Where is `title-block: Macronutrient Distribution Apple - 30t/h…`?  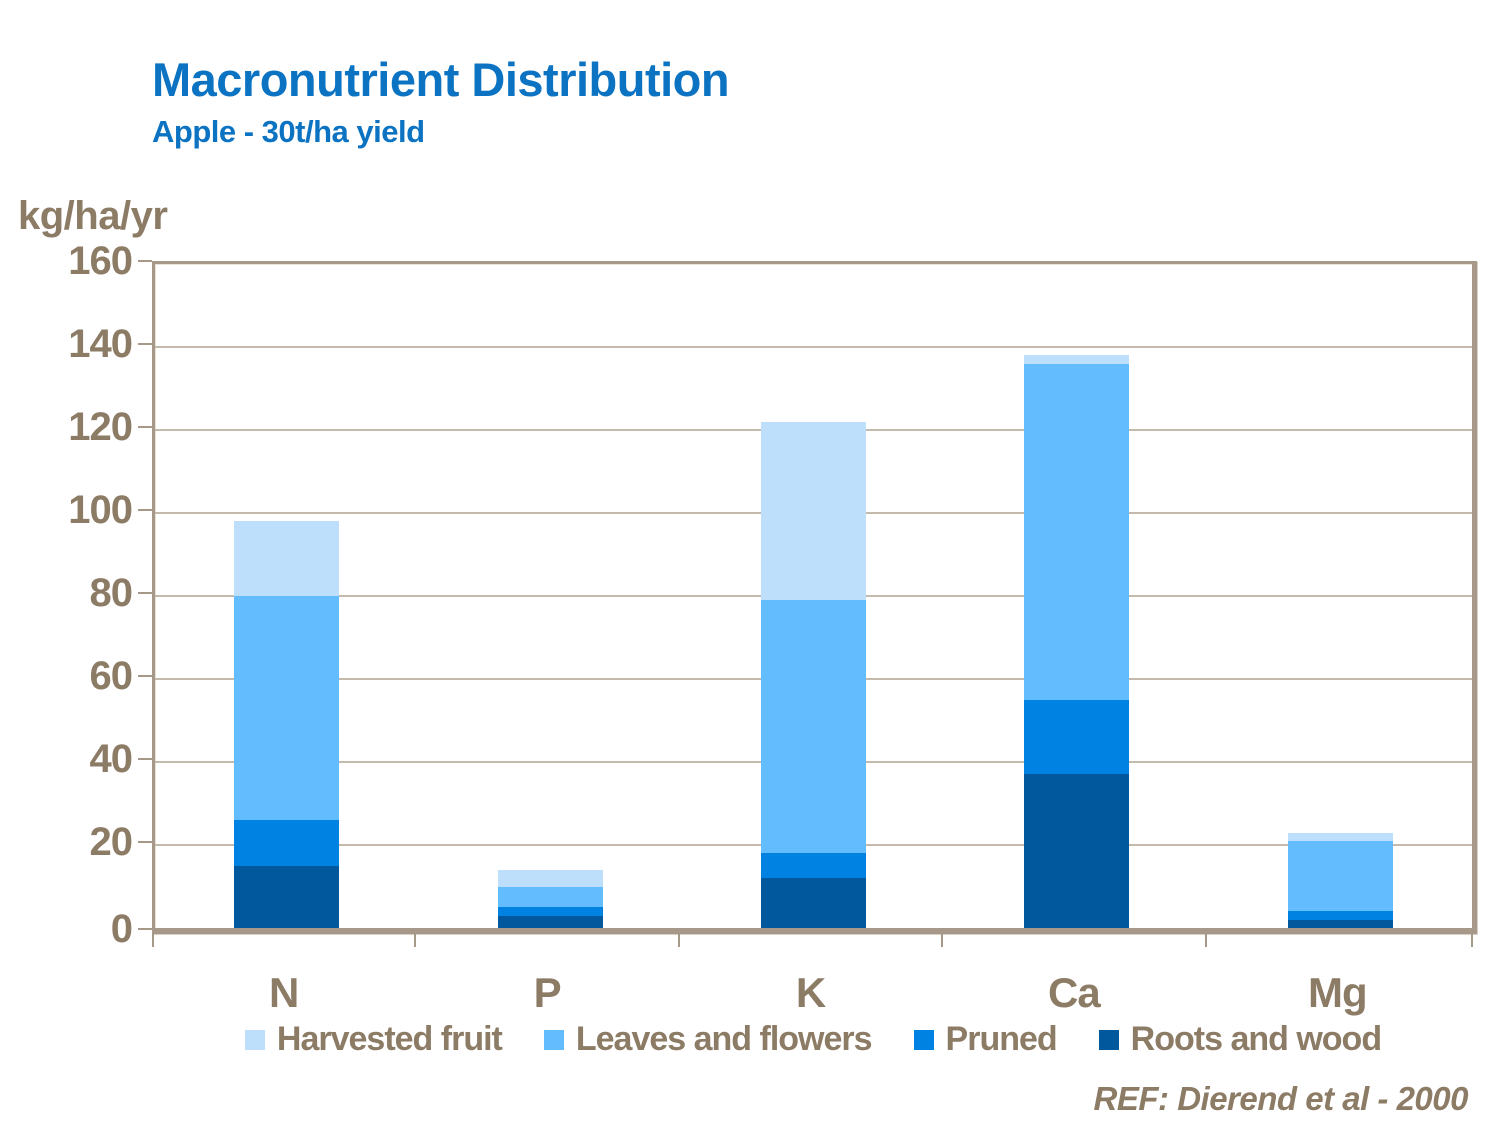 title-block: Macronutrient Distribution Apple - 30t/h… is located at coordinates (441, 101).